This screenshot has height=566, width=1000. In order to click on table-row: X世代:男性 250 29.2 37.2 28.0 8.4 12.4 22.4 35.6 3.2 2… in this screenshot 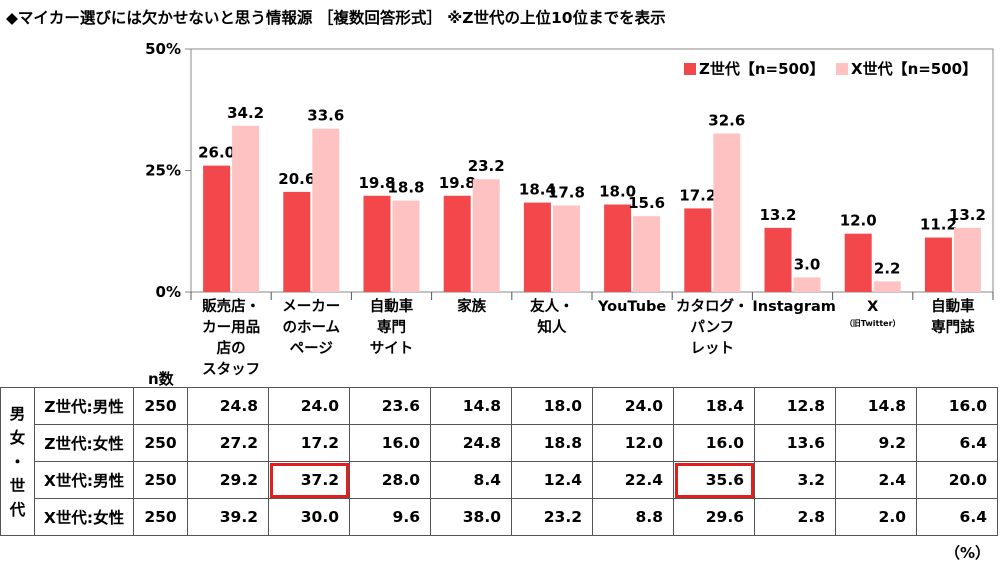, I will do `click(499, 480)`.